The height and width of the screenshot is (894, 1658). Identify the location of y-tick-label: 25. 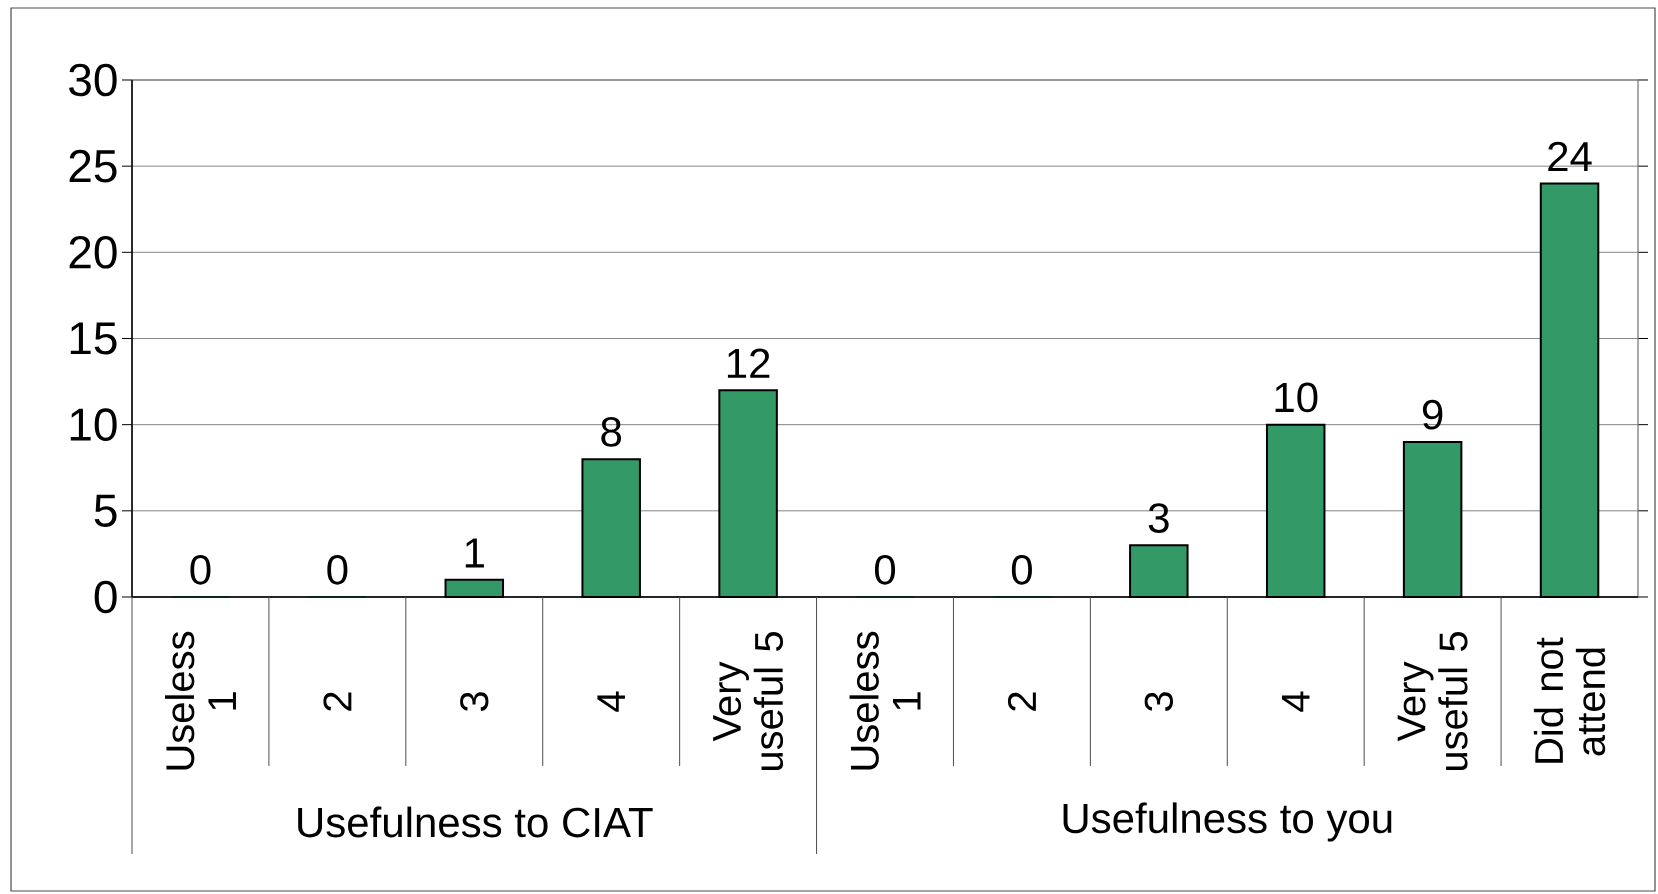
(93, 166).